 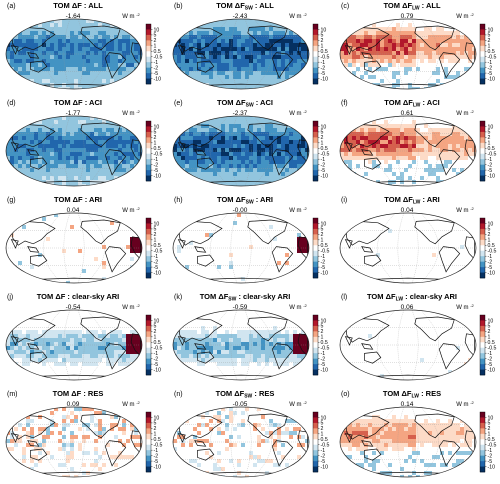 I want to click on panel-title: TOM ΔF : ACI, so click(x=78, y=102).